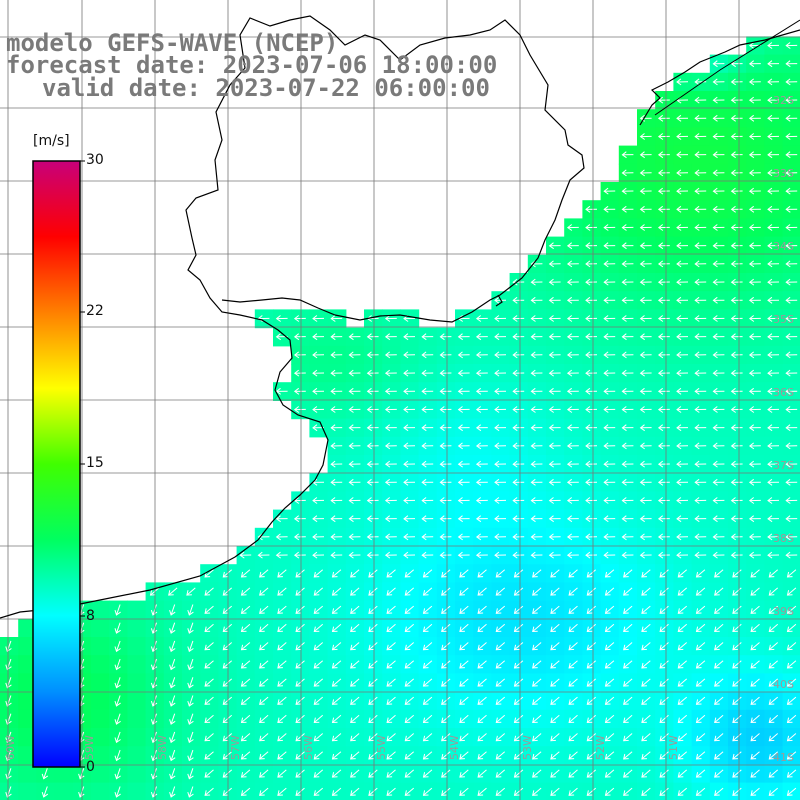 The image size is (800, 800). I want to click on latitude-label: 34S, so click(783, 246).